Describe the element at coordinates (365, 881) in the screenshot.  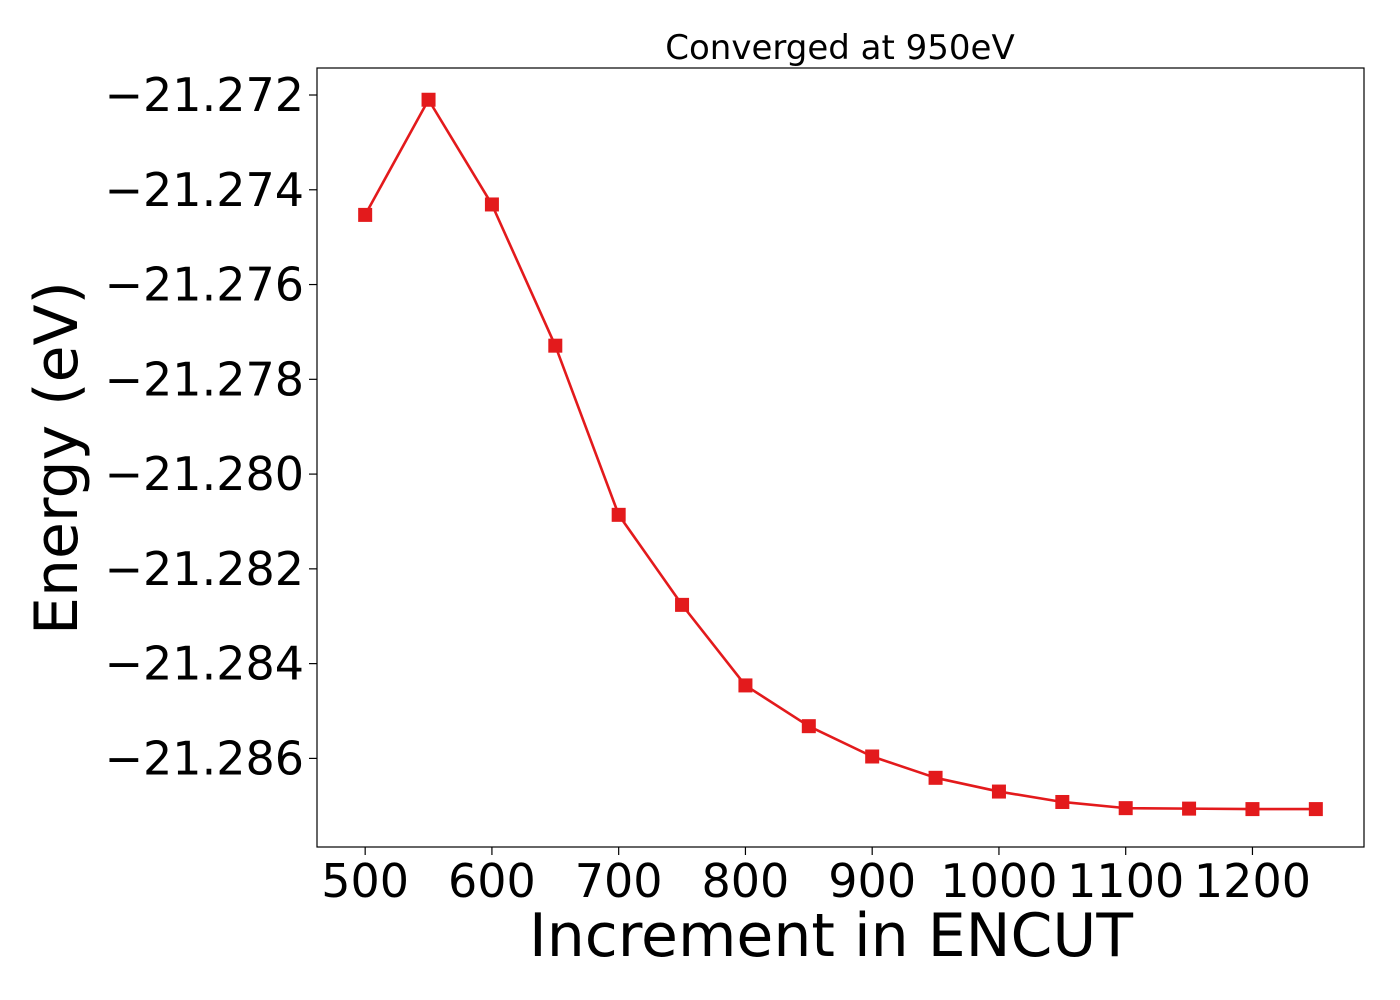
I see `x-tick-label: 500` at that location.